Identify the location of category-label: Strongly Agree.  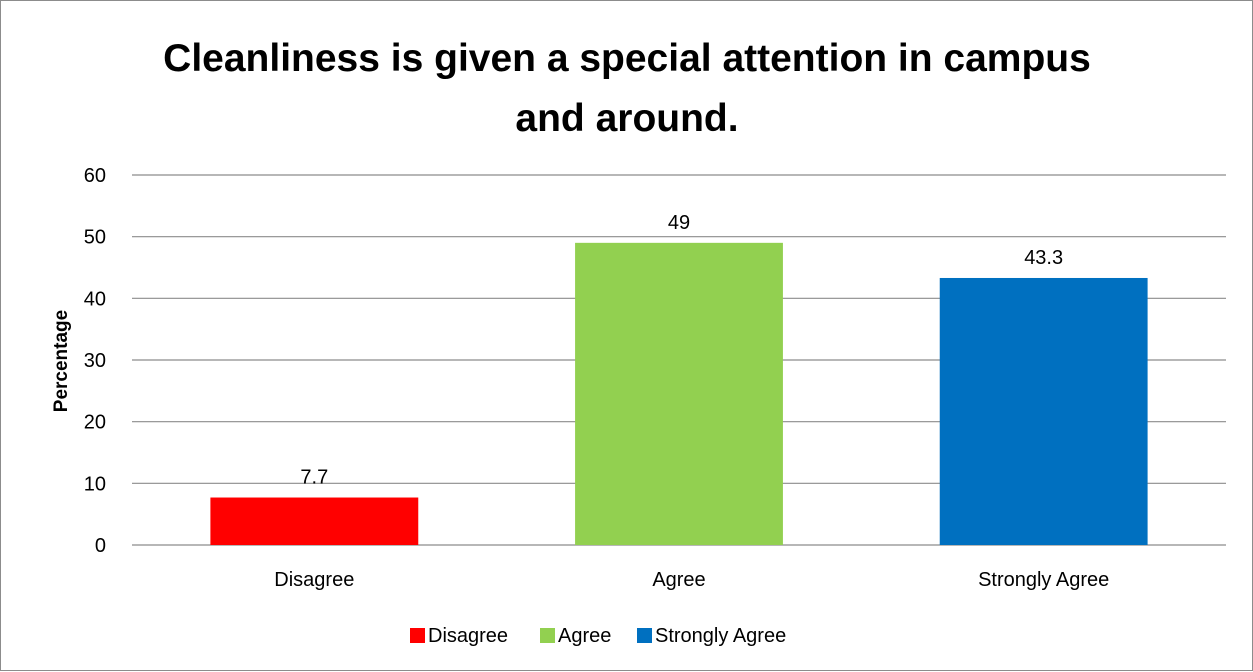
(1043, 580).